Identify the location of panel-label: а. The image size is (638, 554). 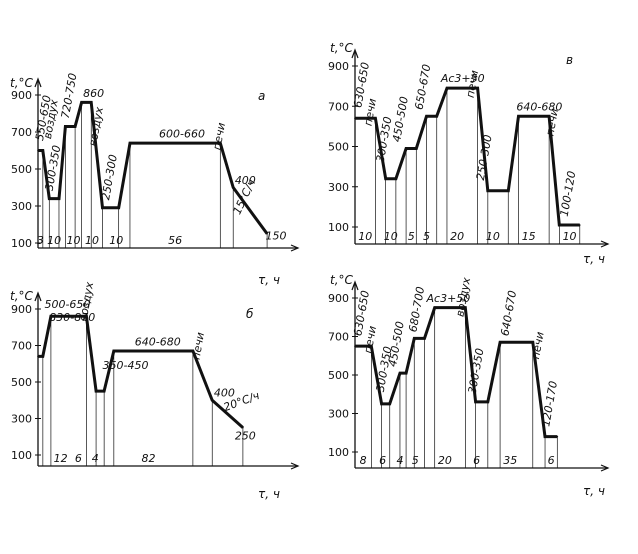
(261, 96).